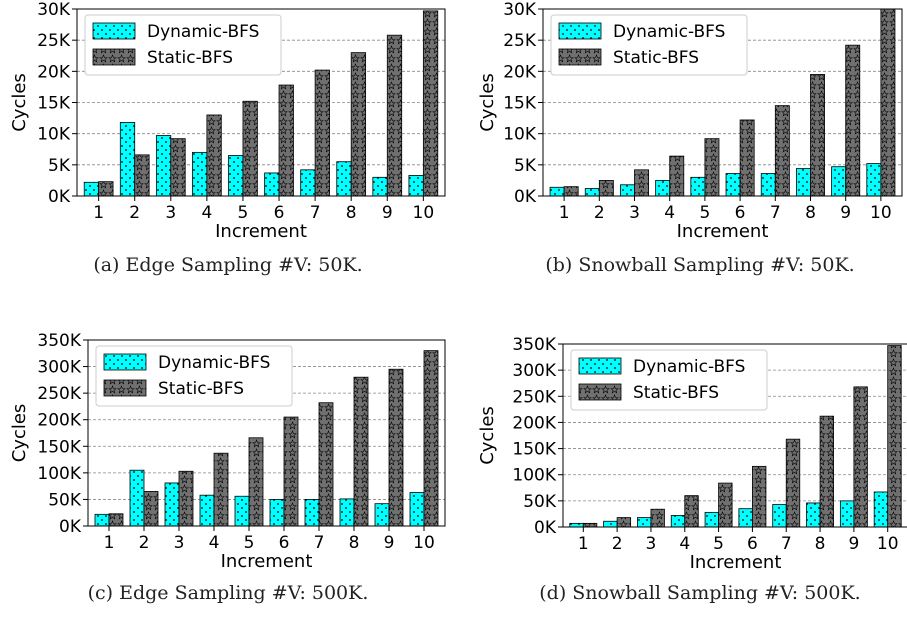 The height and width of the screenshot is (625, 907). What do you see at coordinates (534, 450) in the screenshot?
I see `y-tick-label: 150K` at bounding box center [534, 450].